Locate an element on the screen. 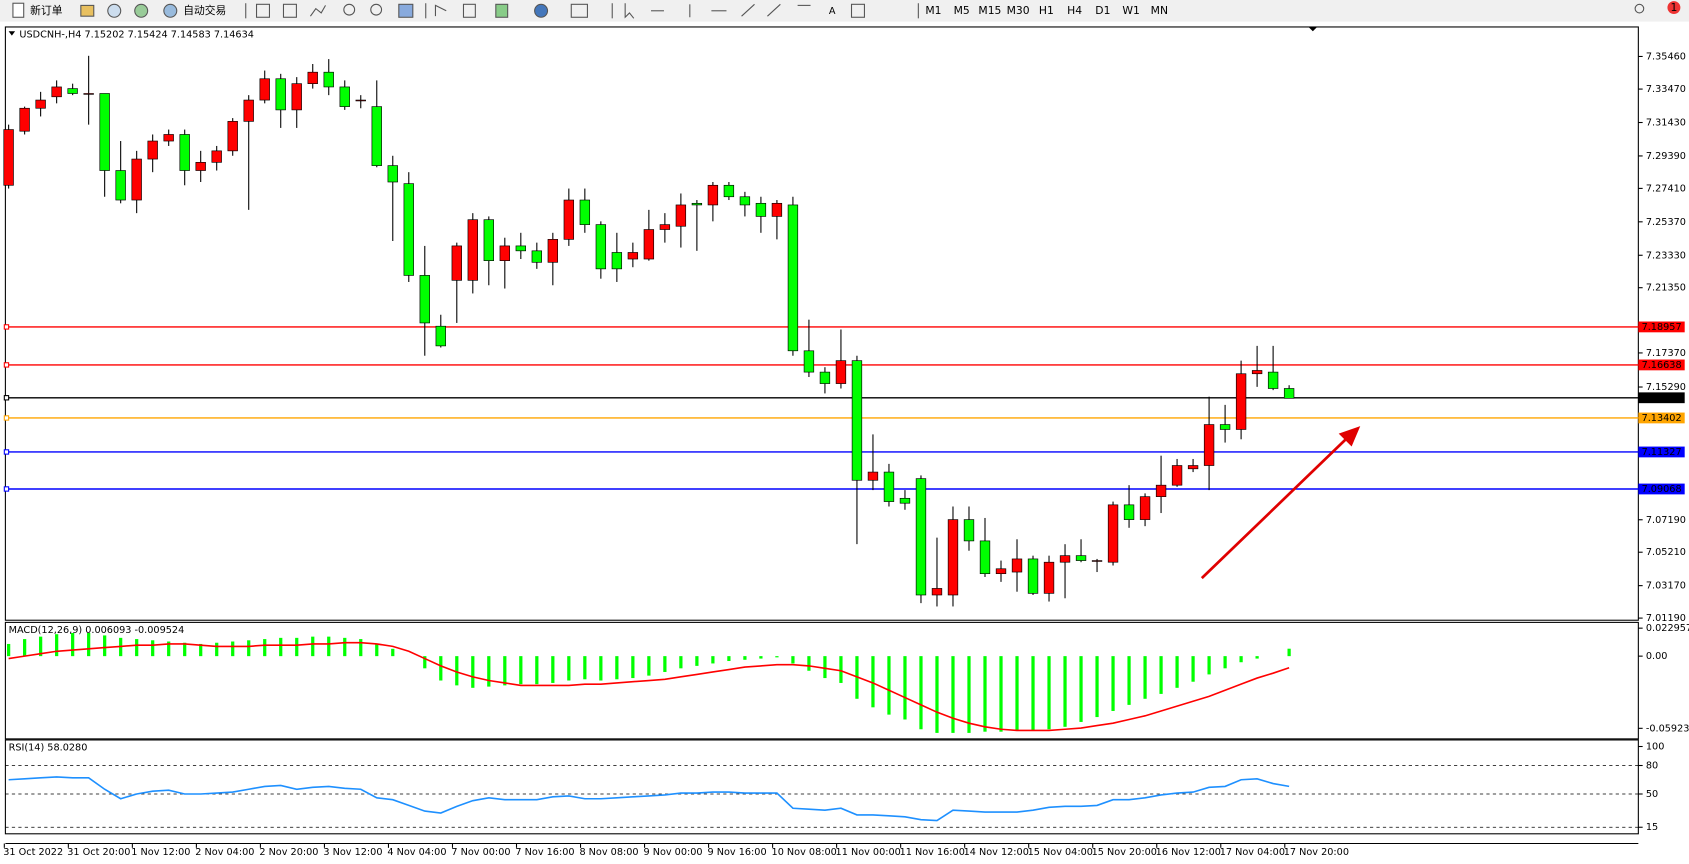  price-level-label: 7.18957 is located at coordinates (1662, 327).